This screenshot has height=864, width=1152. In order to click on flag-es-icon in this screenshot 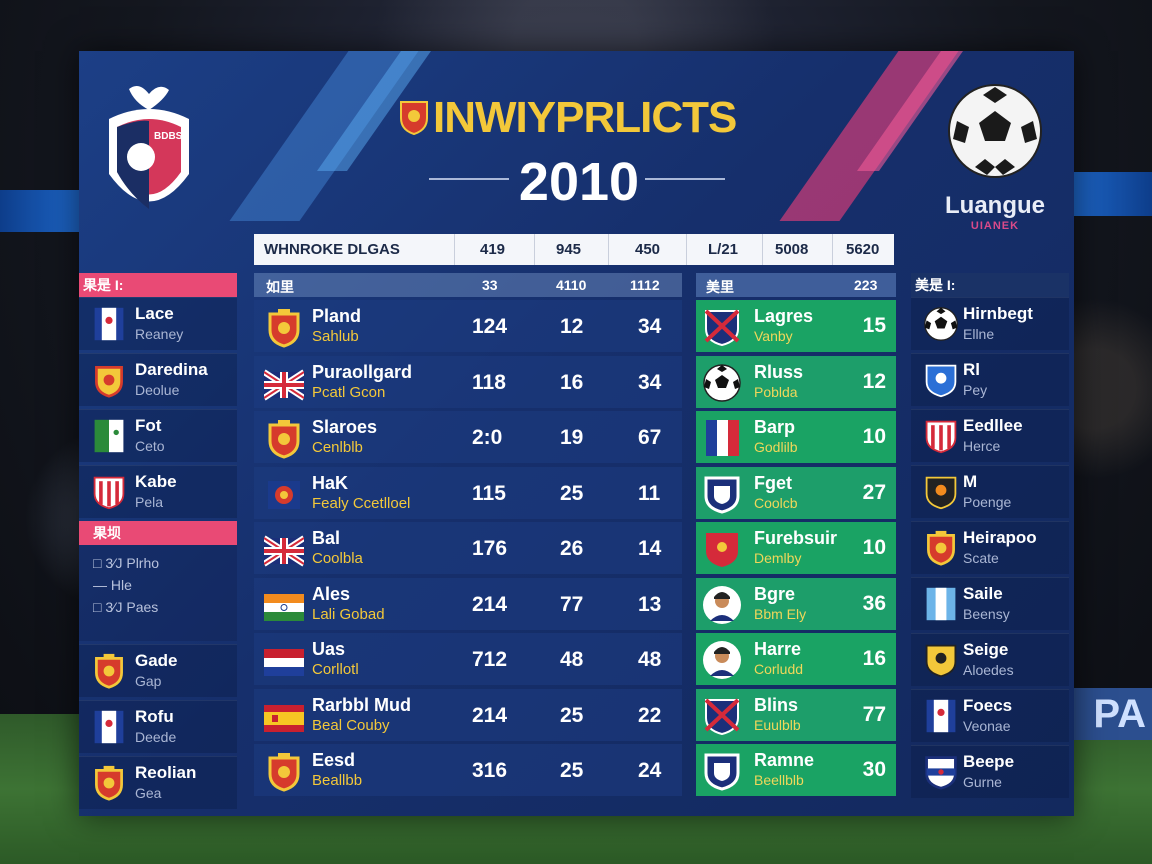, I will do `click(284, 716)`.